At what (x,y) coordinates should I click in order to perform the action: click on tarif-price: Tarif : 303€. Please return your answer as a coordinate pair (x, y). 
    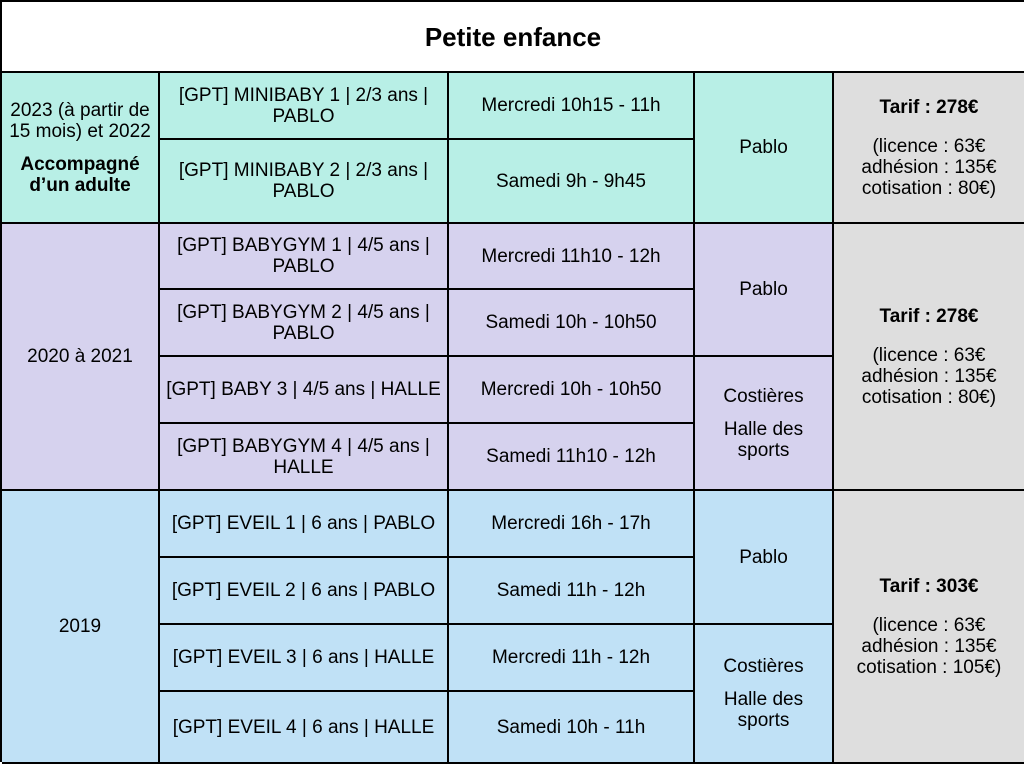
    Looking at the image, I should click on (929, 586).